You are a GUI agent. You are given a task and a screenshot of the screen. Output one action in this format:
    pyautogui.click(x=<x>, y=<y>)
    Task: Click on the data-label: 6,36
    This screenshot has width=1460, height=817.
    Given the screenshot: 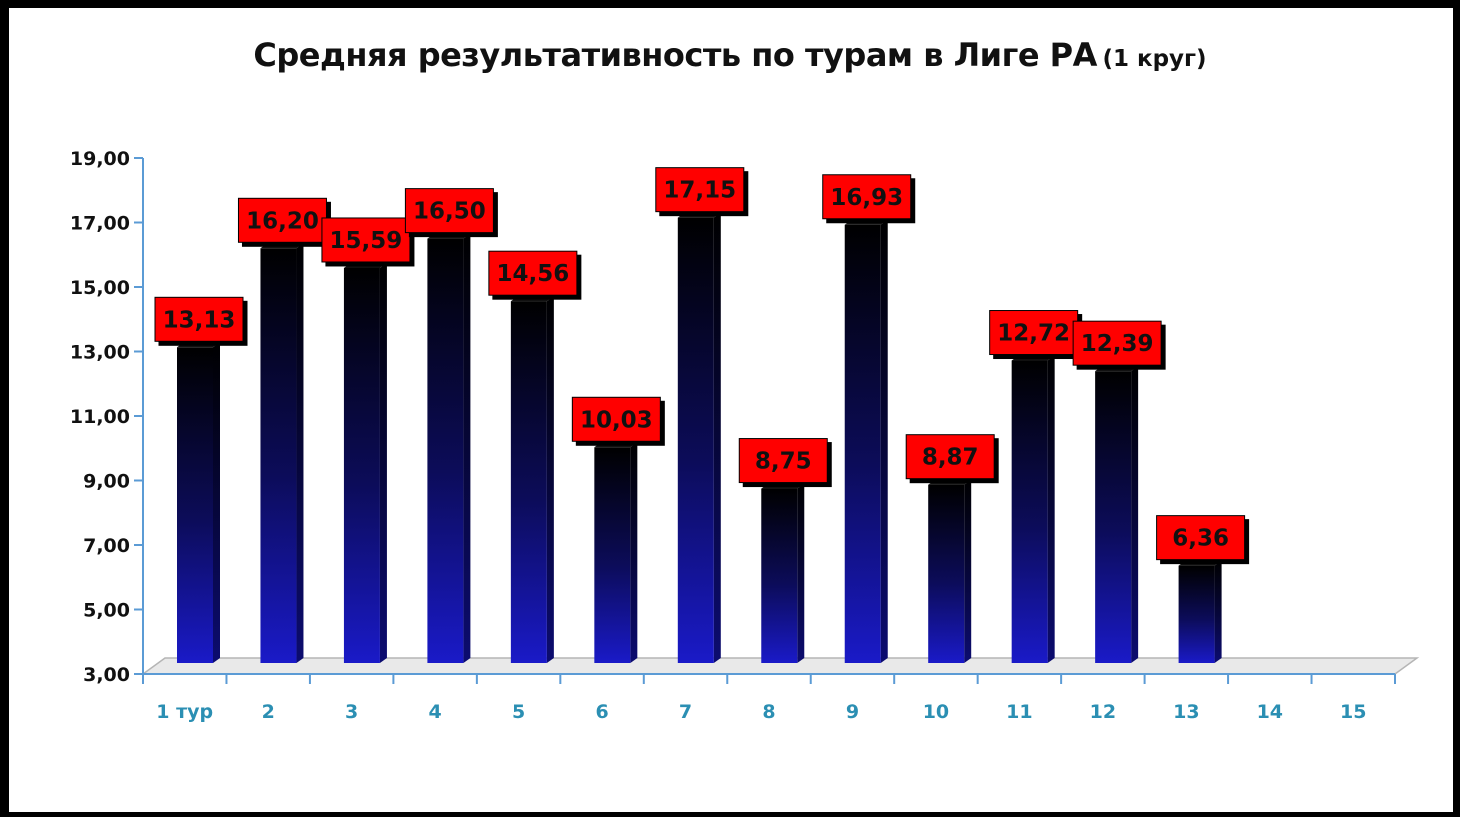 What is the action you would take?
    pyautogui.click(x=1201, y=538)
    